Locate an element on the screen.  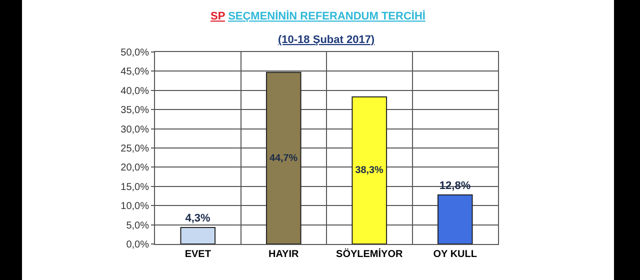
data-label: 38,3% is located at coordinates (369, 170).